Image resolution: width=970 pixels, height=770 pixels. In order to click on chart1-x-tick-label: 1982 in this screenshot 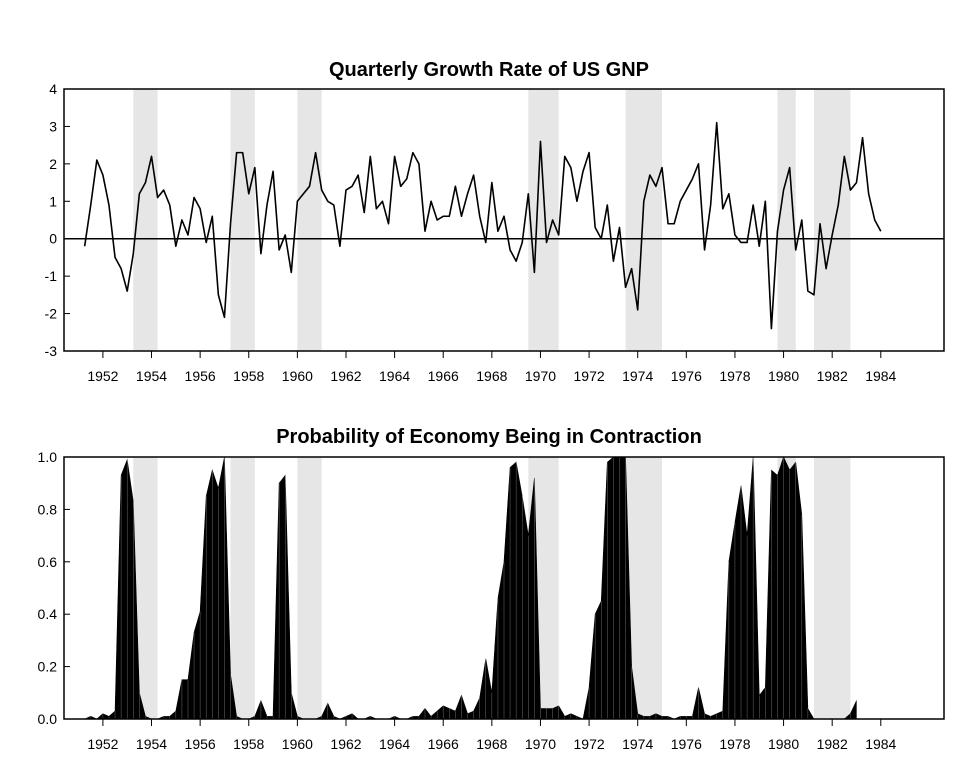, I will do `click(832, 376)`.